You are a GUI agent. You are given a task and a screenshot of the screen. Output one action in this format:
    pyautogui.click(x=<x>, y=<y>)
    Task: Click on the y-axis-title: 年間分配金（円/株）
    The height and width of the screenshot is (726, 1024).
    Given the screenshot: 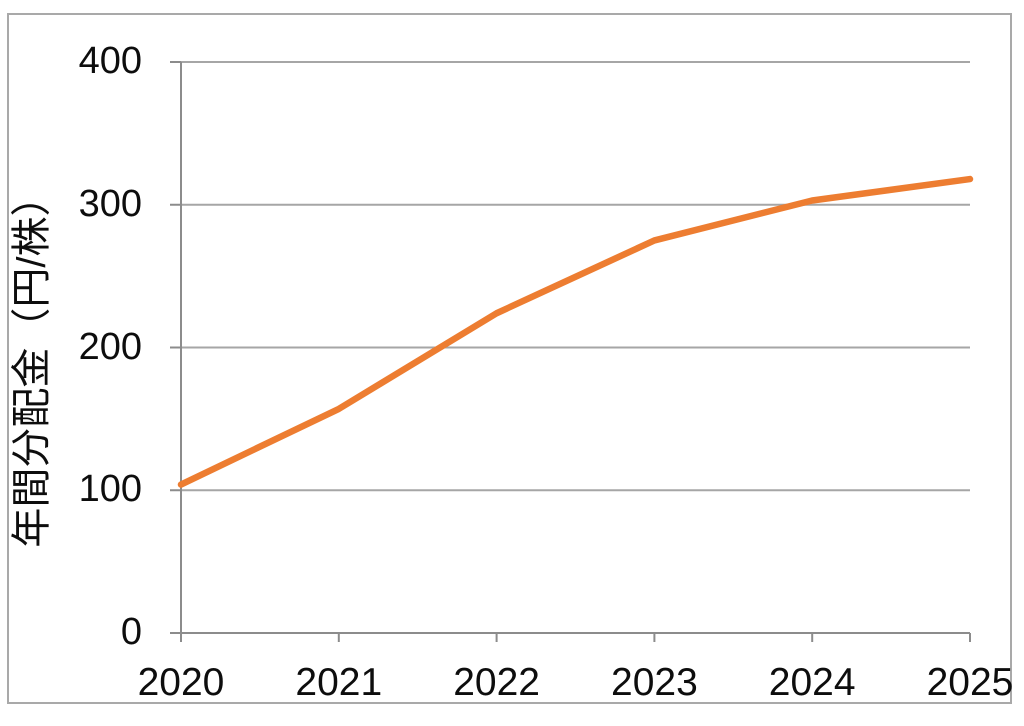 What is the action you would take?
    pyautogui.click(x=32, y=362)
    